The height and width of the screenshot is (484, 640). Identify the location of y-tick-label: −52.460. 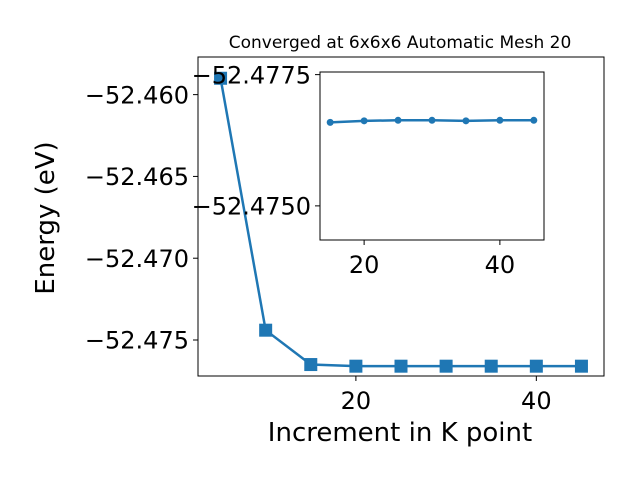
(137, 95).